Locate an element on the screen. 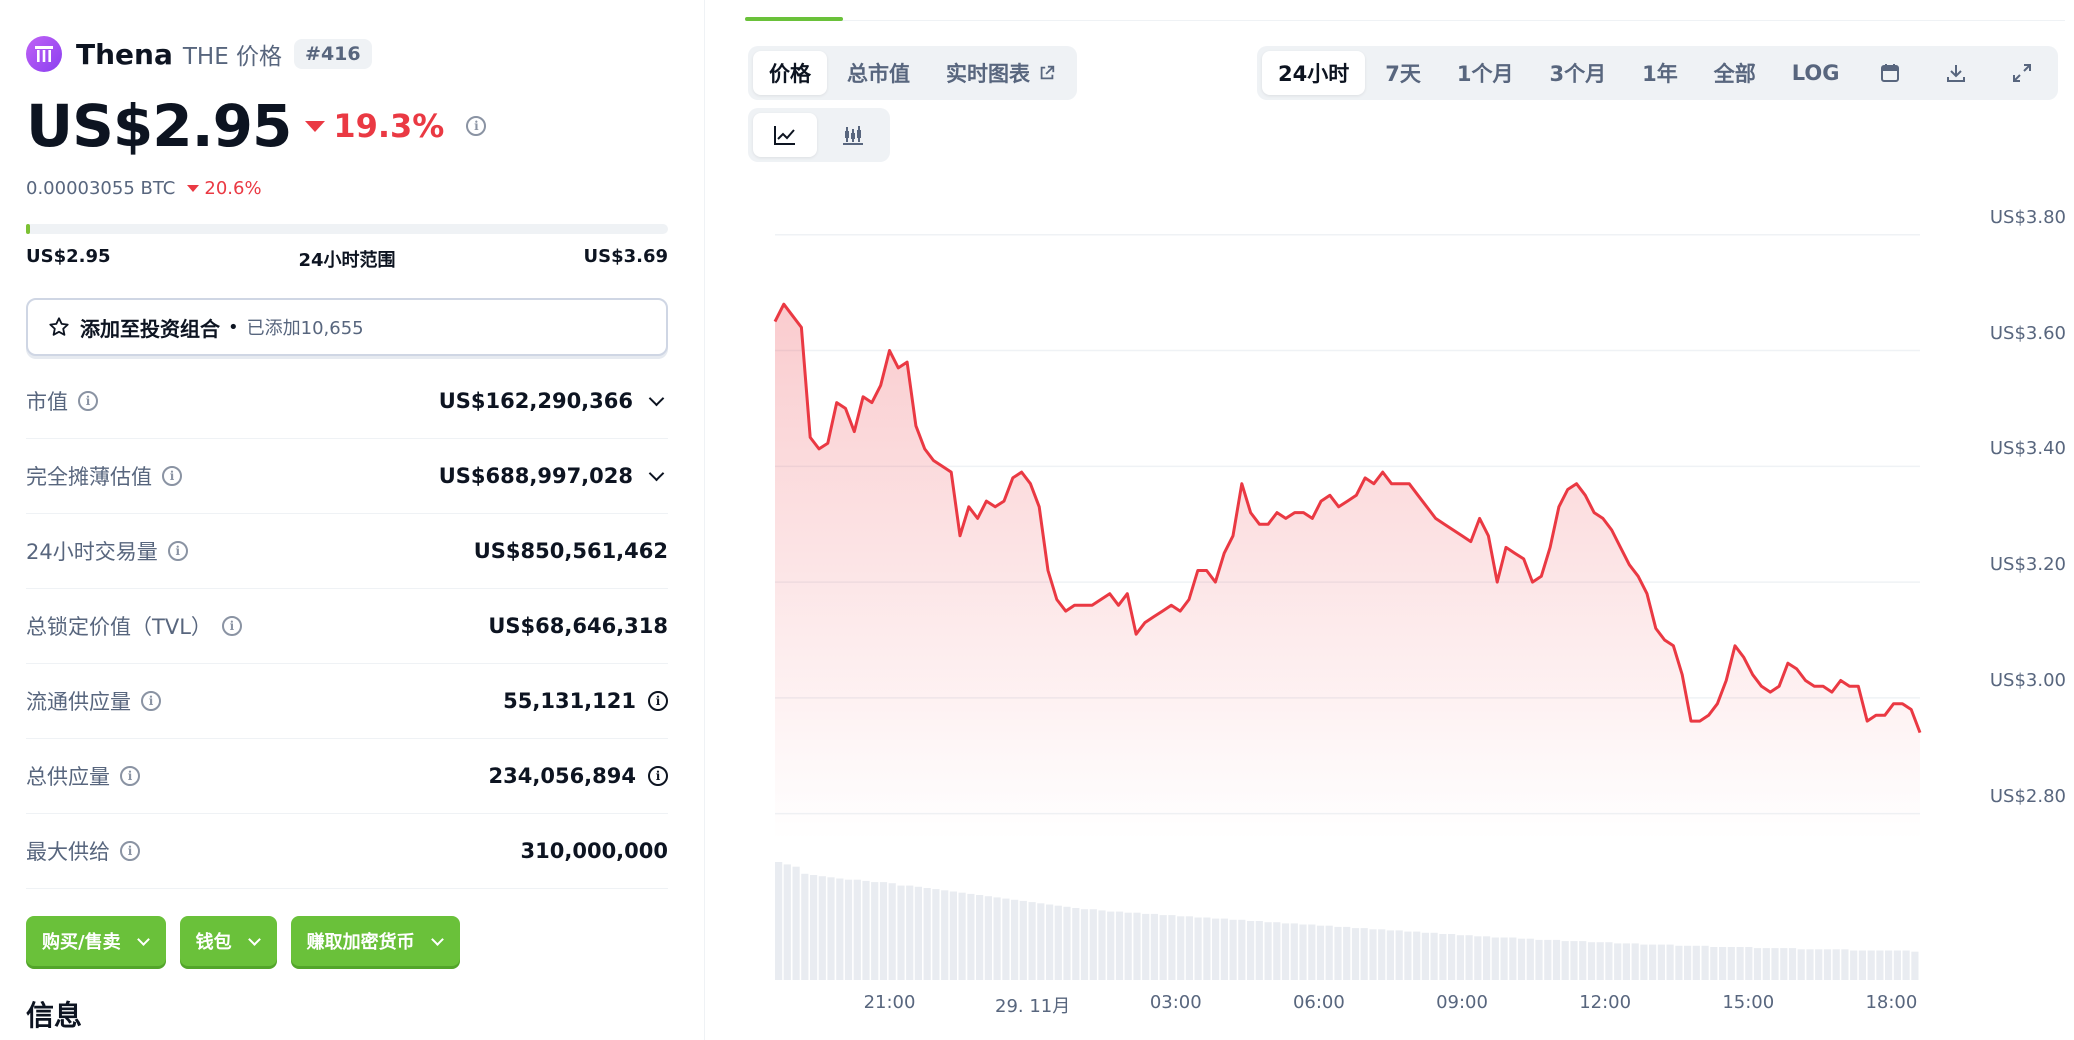 Image resolution: width=2074 pixels, height=1040 pixels. line-chart-icon is located at coordinates (784, 135).